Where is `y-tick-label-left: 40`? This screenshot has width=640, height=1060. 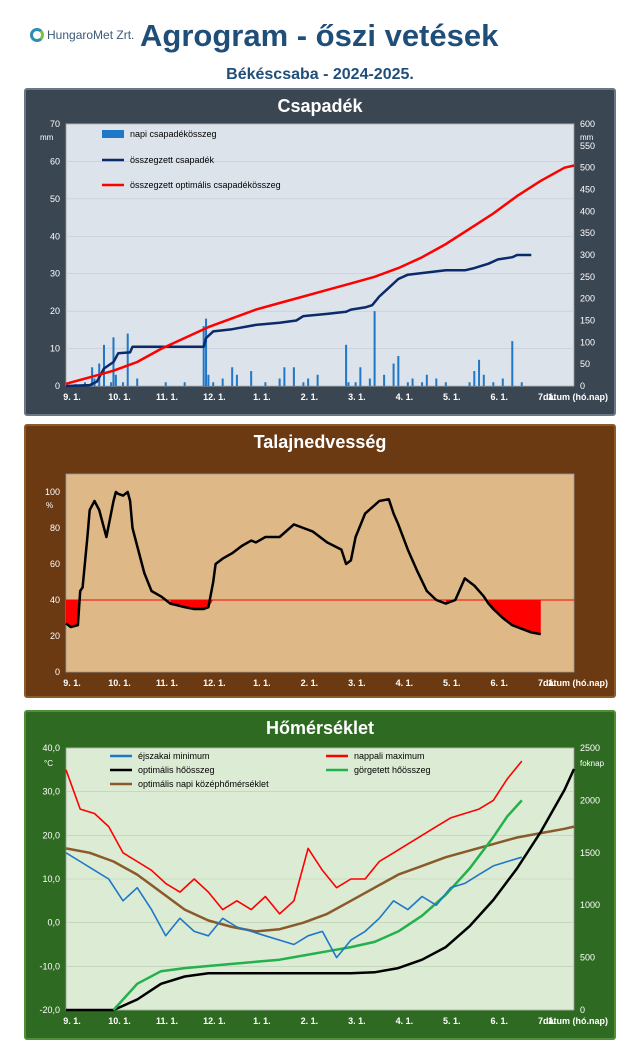 y-tick-label-left: 40 is located at coordinates (55, 236).